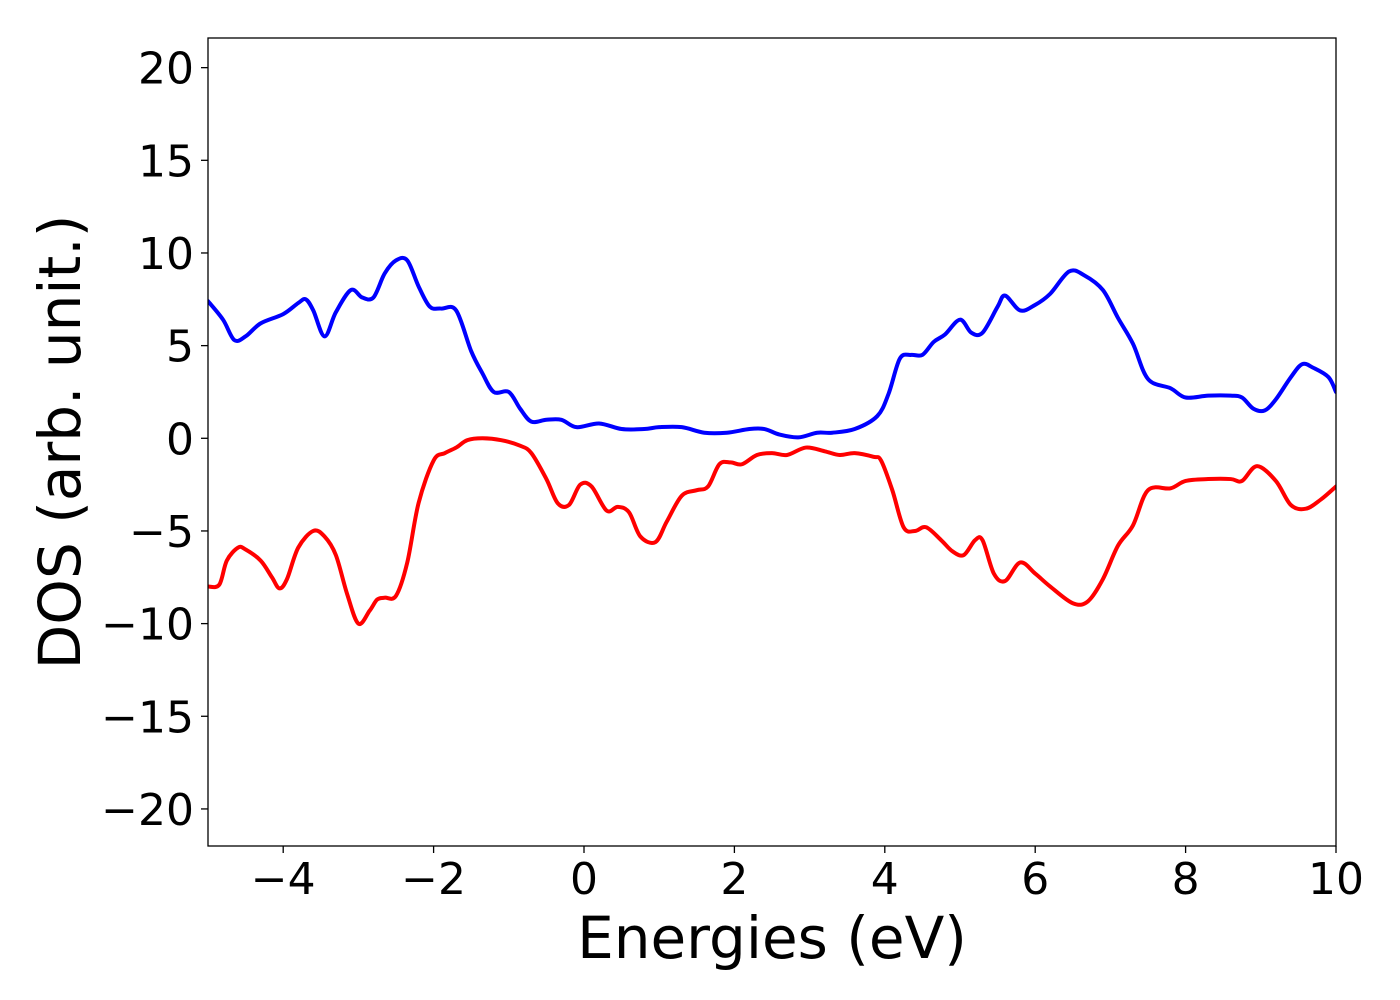 This screenshot has width=1400, height=1000. I want to click on x-tick-label: −2, so click(433, 879).